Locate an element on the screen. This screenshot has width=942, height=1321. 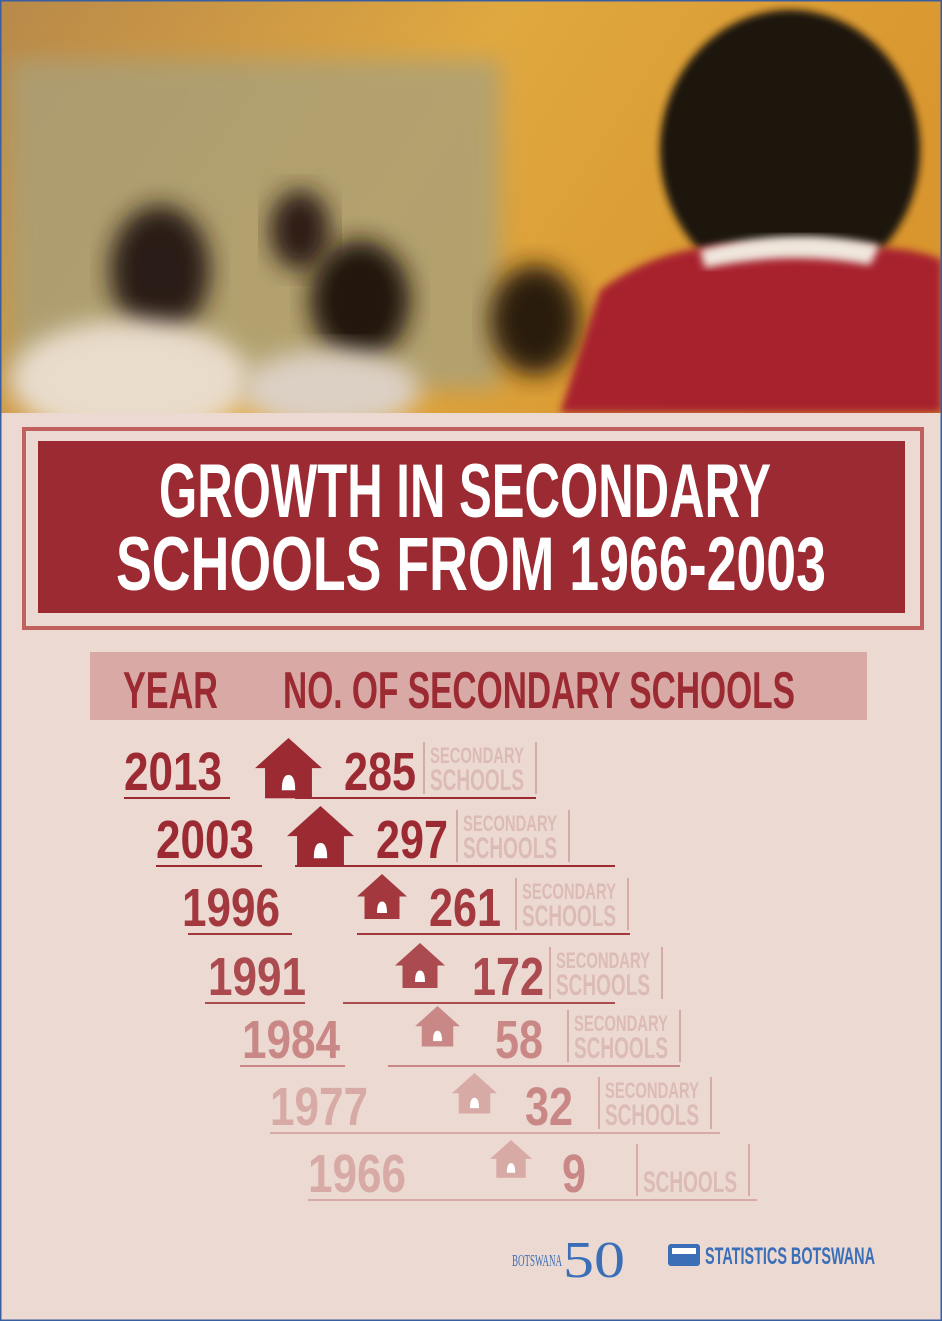
logo-text: 50 is located at coordinates (594, 1260).